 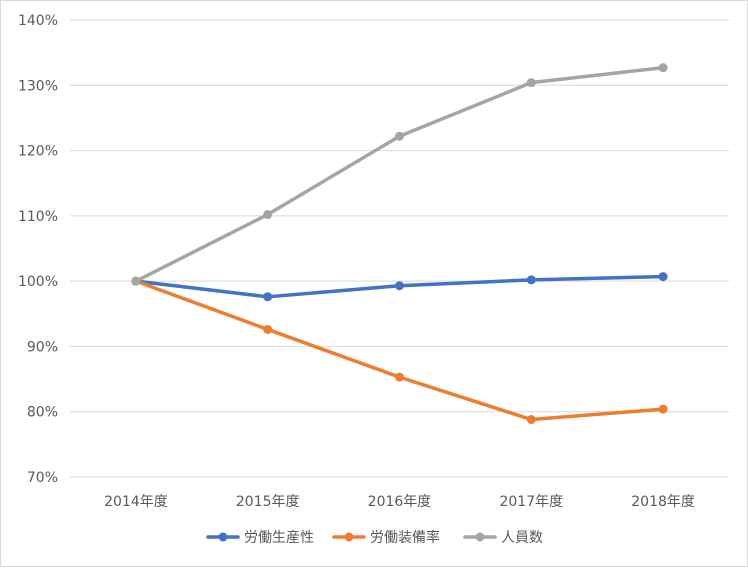 I want to click on x-tick-label: 2014年度, so click(x=136, y=502).